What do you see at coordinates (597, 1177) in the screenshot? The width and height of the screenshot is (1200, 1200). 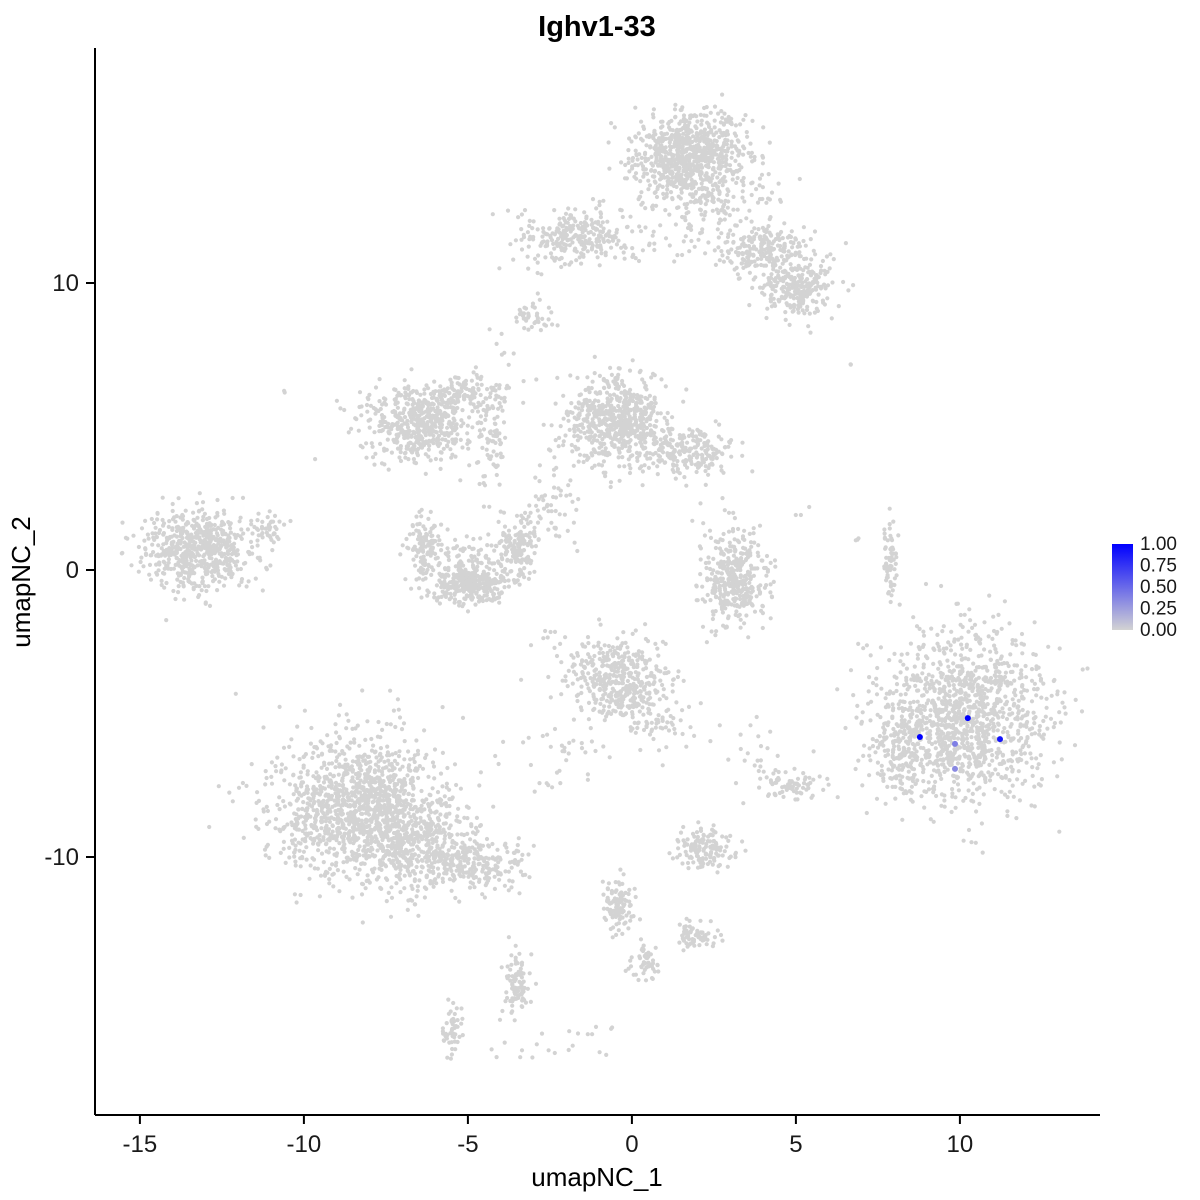 I see `x-axis-title: umapNC_1` at bounding box center [597, 1177].